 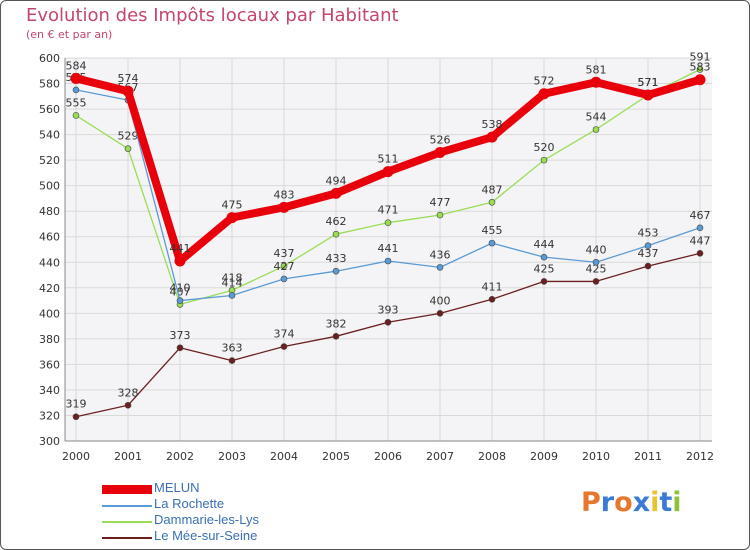 I want to click on data-label-la-rochette: 427, so click(x=284, y=266).